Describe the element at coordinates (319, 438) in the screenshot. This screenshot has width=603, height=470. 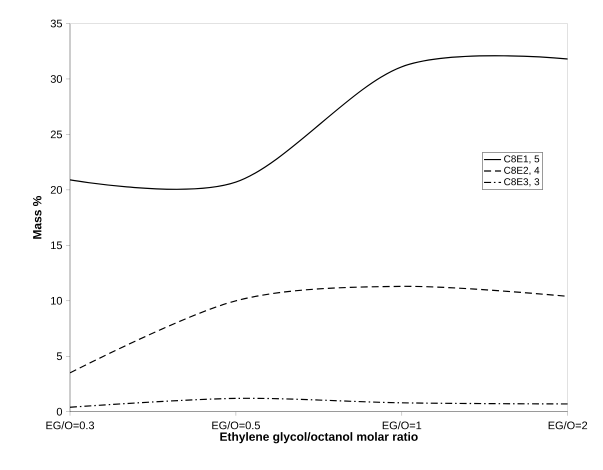
I see `x-axis-title: Ethylene glycol/octanol molar ratio` at that location.